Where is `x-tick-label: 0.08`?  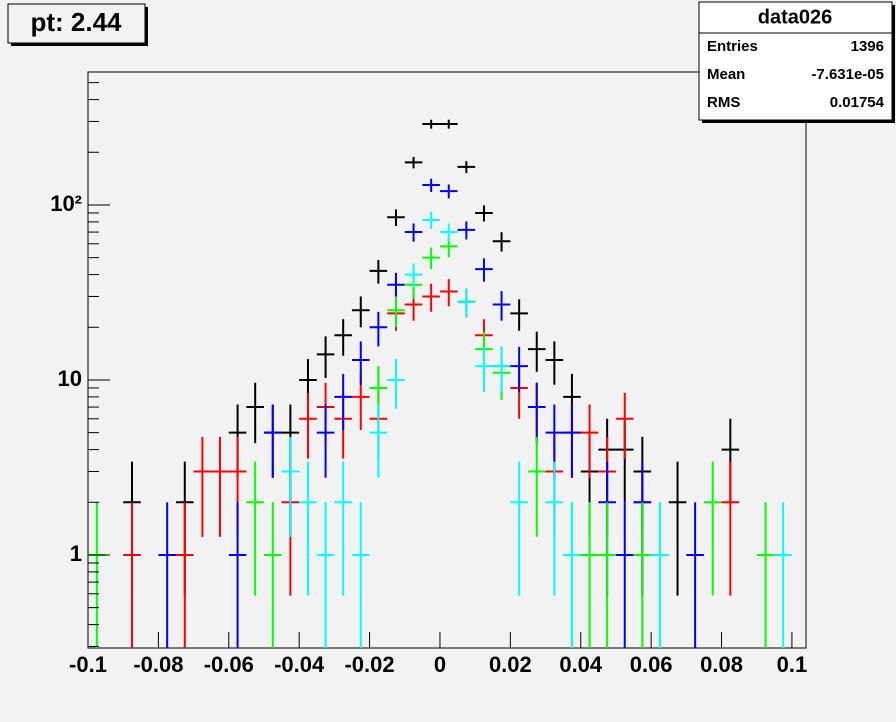 x-tick-label: 0.08 is located at coordinates (721, 664).